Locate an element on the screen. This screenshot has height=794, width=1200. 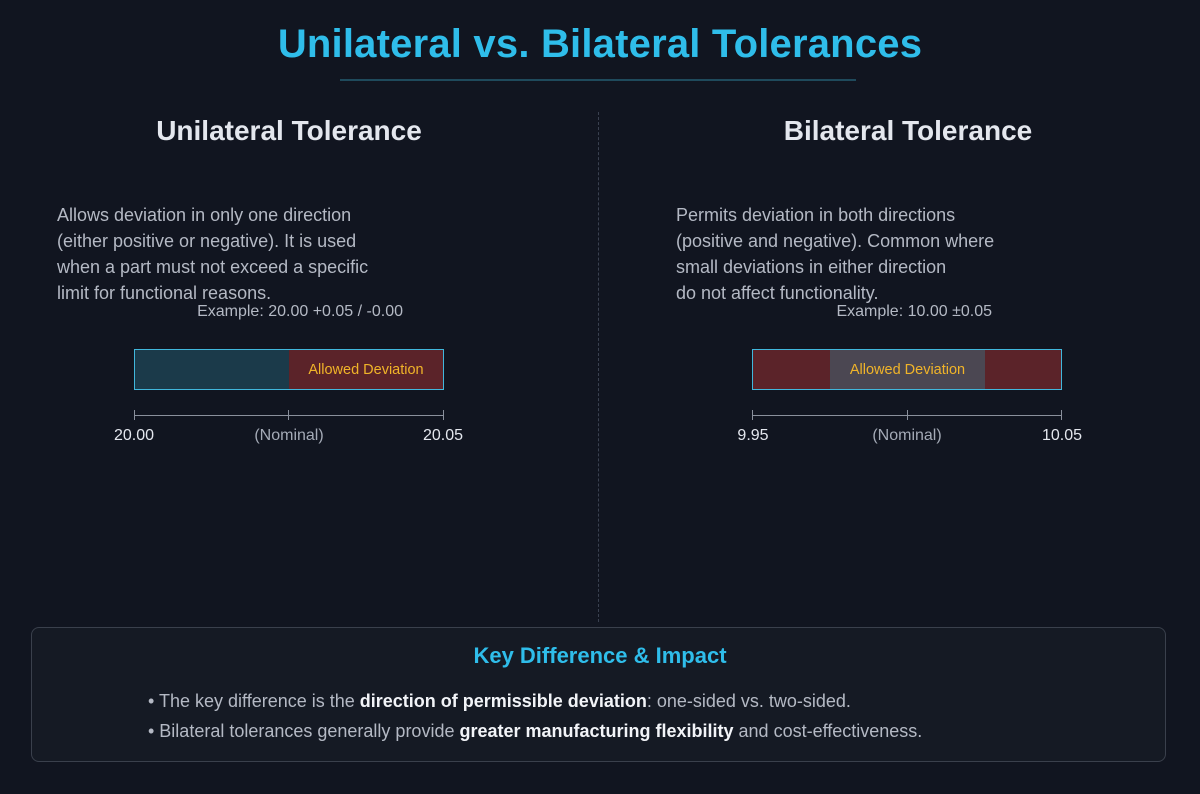
axis-max-label: 10.05 is located at coordinates (1062, 435).